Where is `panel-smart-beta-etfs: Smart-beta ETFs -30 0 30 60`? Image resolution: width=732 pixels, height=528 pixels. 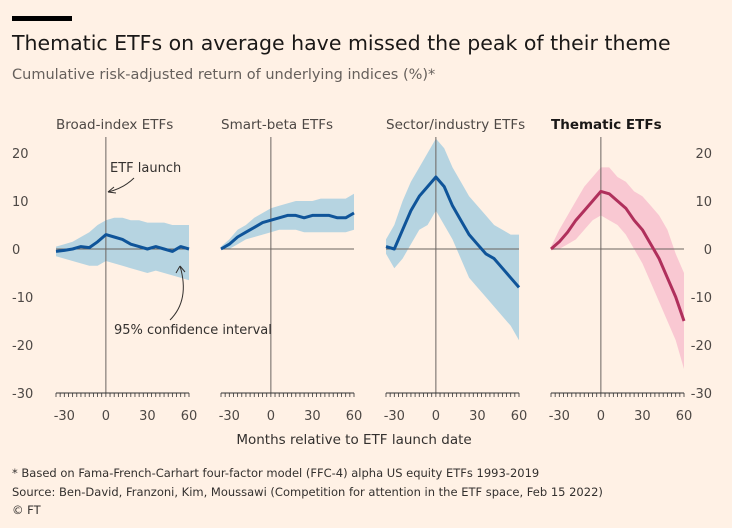
panel-smart-beta-etfs: Smart-beta ETFs -30 0 30 60 is located at coordinates (291, 270).